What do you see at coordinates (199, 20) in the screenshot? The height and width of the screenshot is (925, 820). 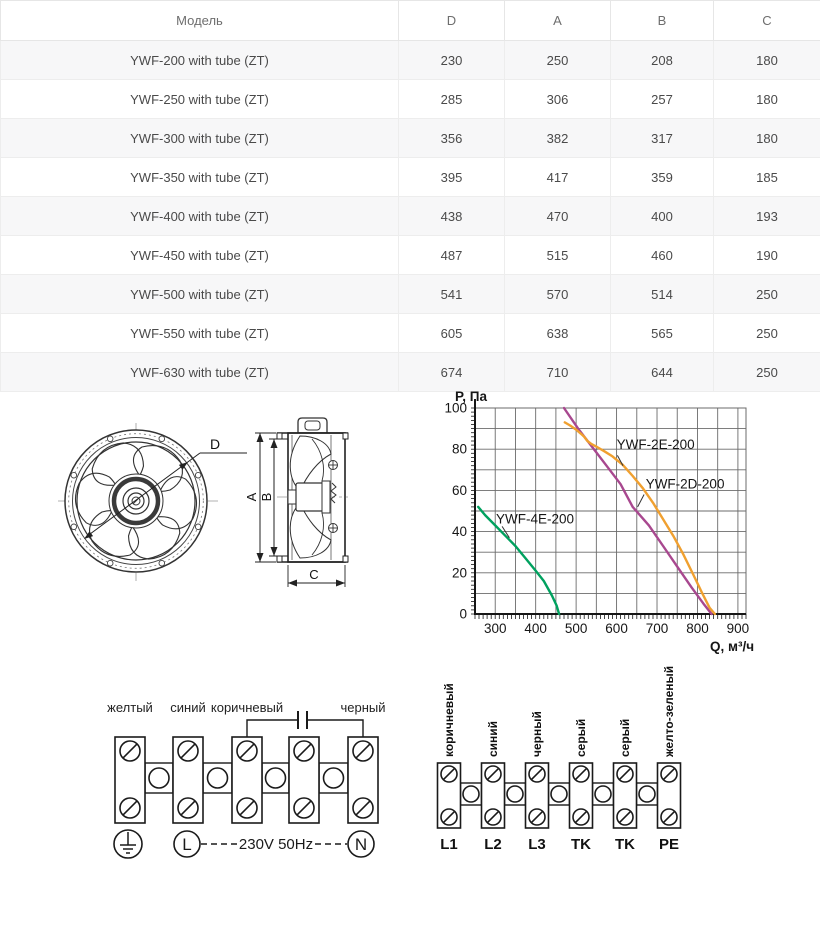 I see `column-header: Модель` at bounding box center [199, 20].